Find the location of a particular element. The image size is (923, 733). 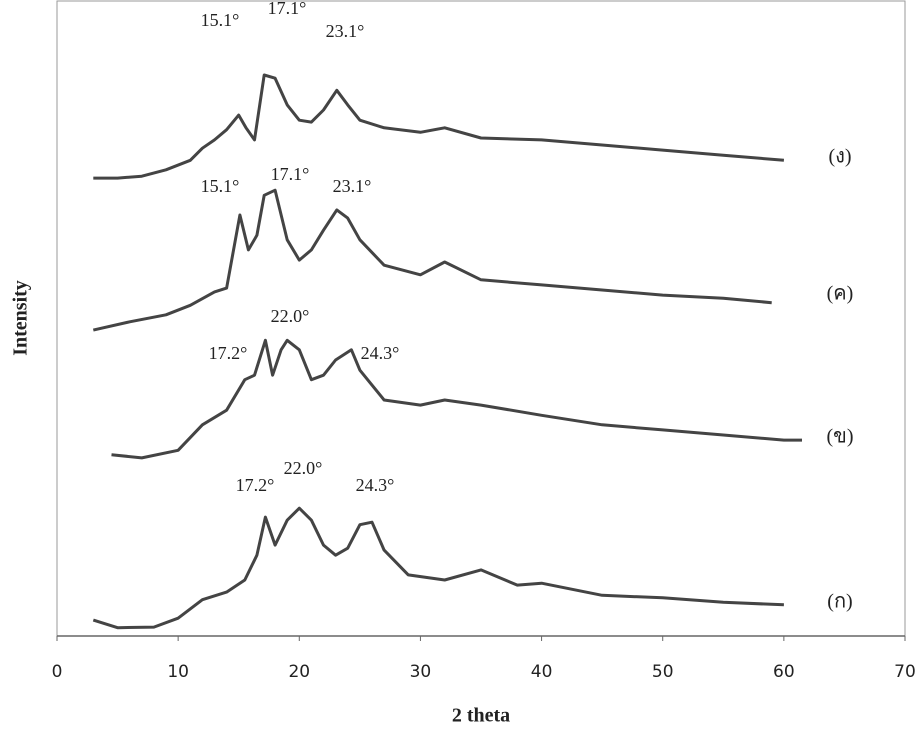

x-tick-label: 20 is located at coordinates (299, 672).